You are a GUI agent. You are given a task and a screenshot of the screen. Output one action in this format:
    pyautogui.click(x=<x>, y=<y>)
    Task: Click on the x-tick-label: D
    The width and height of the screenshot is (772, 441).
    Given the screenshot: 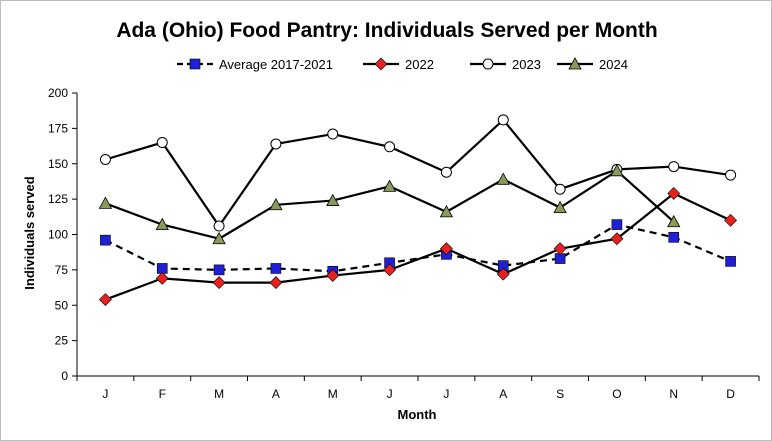 What is the action you would take?
    pyautogui.click(x=730, y=394)
    